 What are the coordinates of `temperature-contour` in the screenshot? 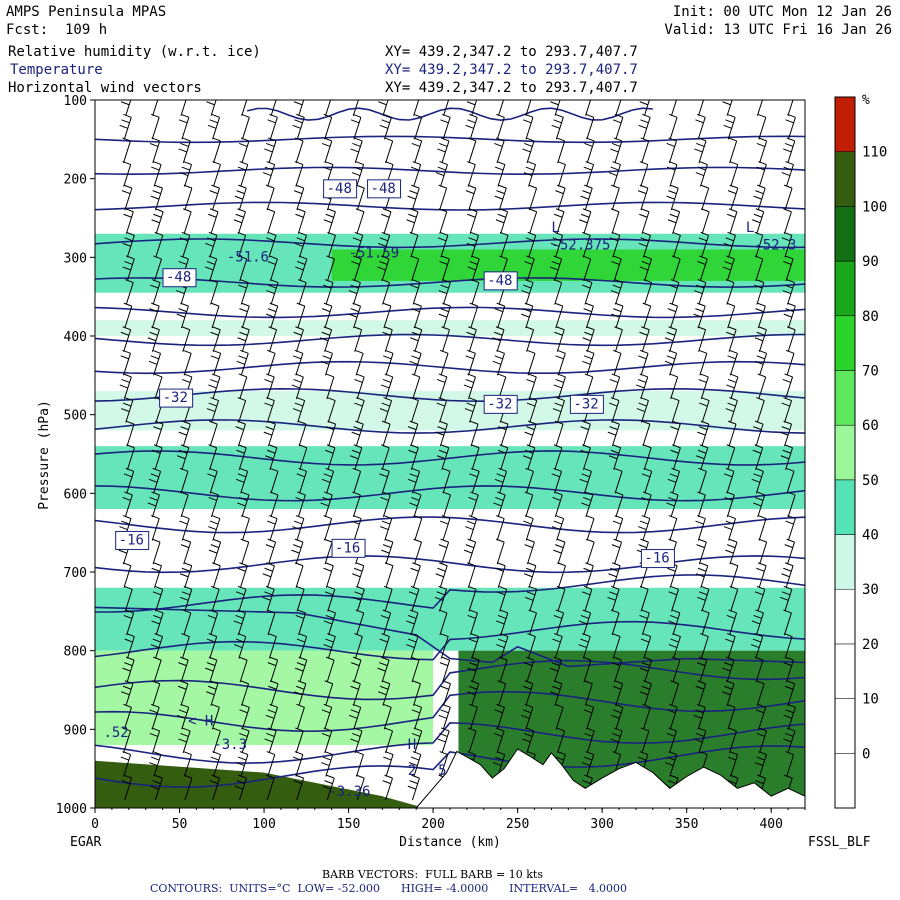 It's located at (450, 139).